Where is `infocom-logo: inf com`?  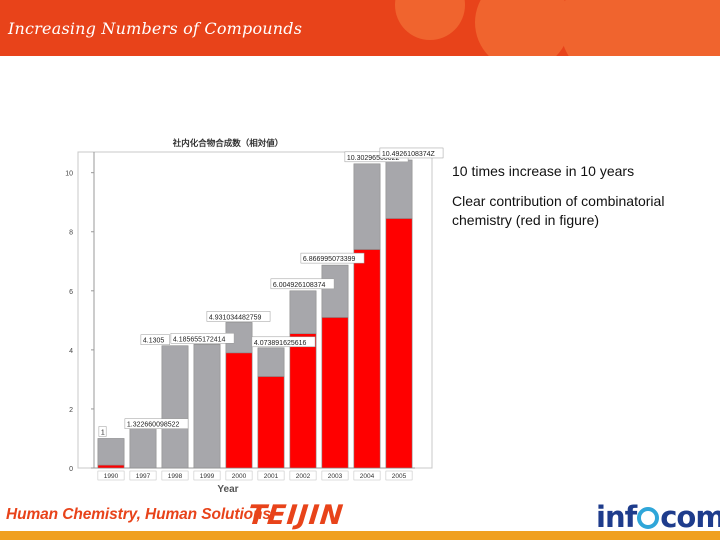 infocom-logo: inf com is located at coordinates (658, 517).